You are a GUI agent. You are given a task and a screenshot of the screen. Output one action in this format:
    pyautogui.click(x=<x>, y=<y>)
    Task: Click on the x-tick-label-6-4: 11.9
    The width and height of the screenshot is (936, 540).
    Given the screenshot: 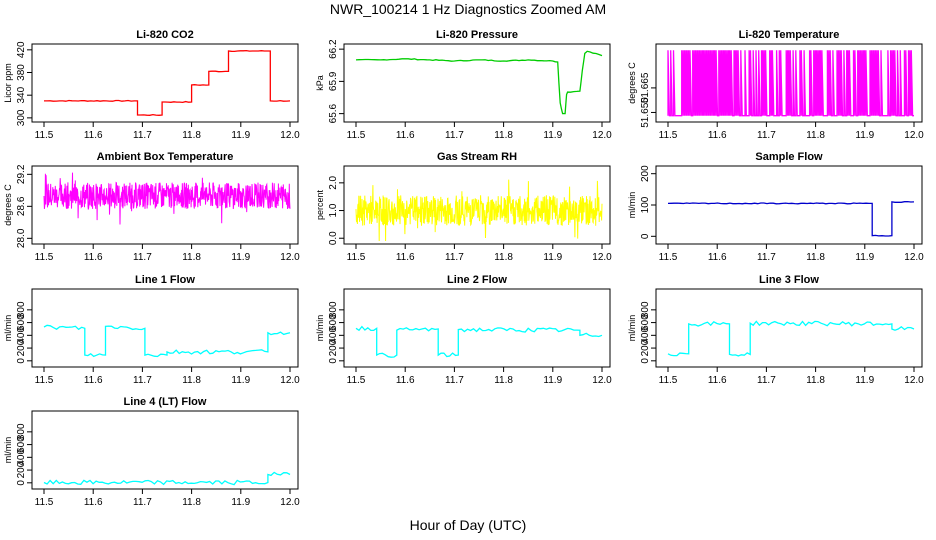 What is the action you would take?
    pyautogui.click(x=240, y=380)
    